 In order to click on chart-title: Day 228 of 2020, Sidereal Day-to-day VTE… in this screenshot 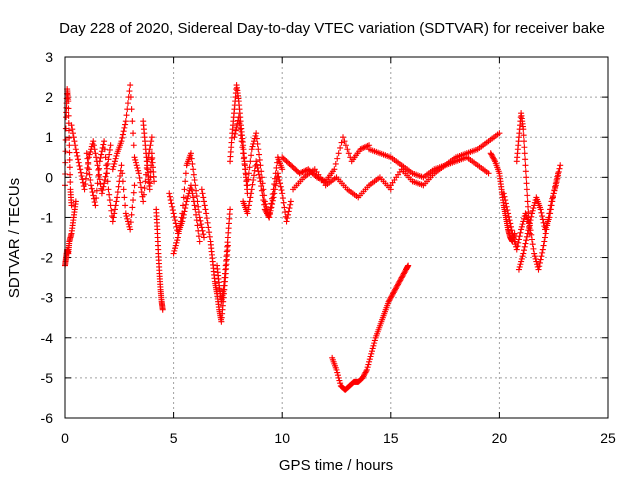, I will do `click(332, 28)`.